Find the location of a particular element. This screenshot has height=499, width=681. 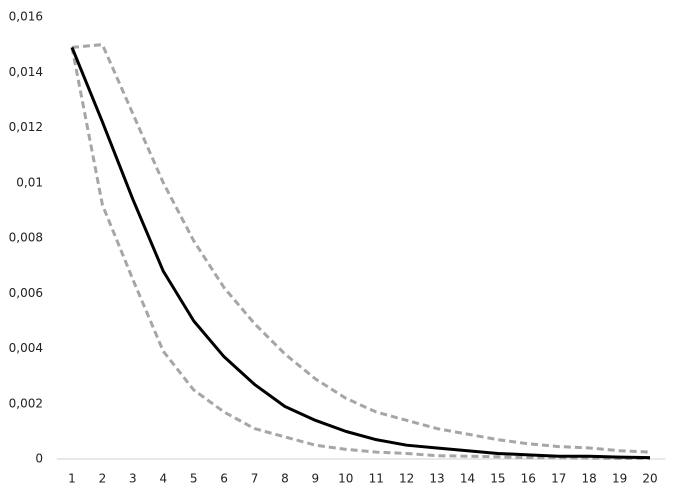

x-tick-label: 6 is located at coordinates (224, 479).